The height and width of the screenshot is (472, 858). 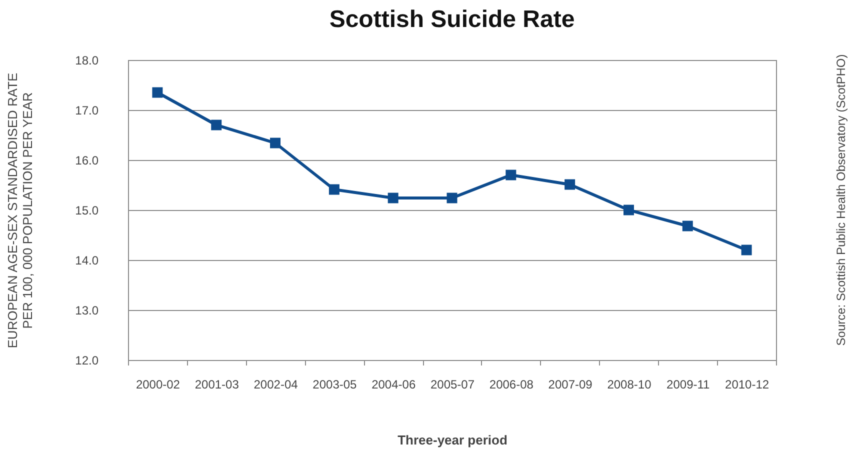 What do you see at coordinates (87, 61) in the screenshot?
I see `y-tick-label: 18.0` at bounding box center [87, 61].